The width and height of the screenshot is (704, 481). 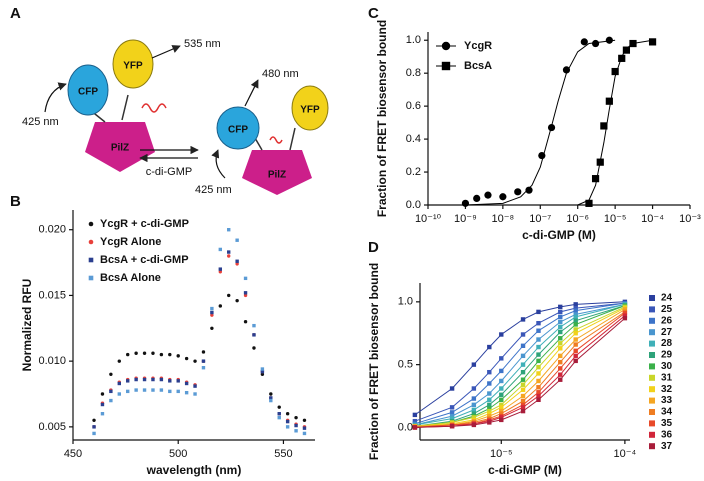 What do you see at coordinates (277, 144) in the screenshot?
I see `pilz-pocket` at bounding box center [277, 144].